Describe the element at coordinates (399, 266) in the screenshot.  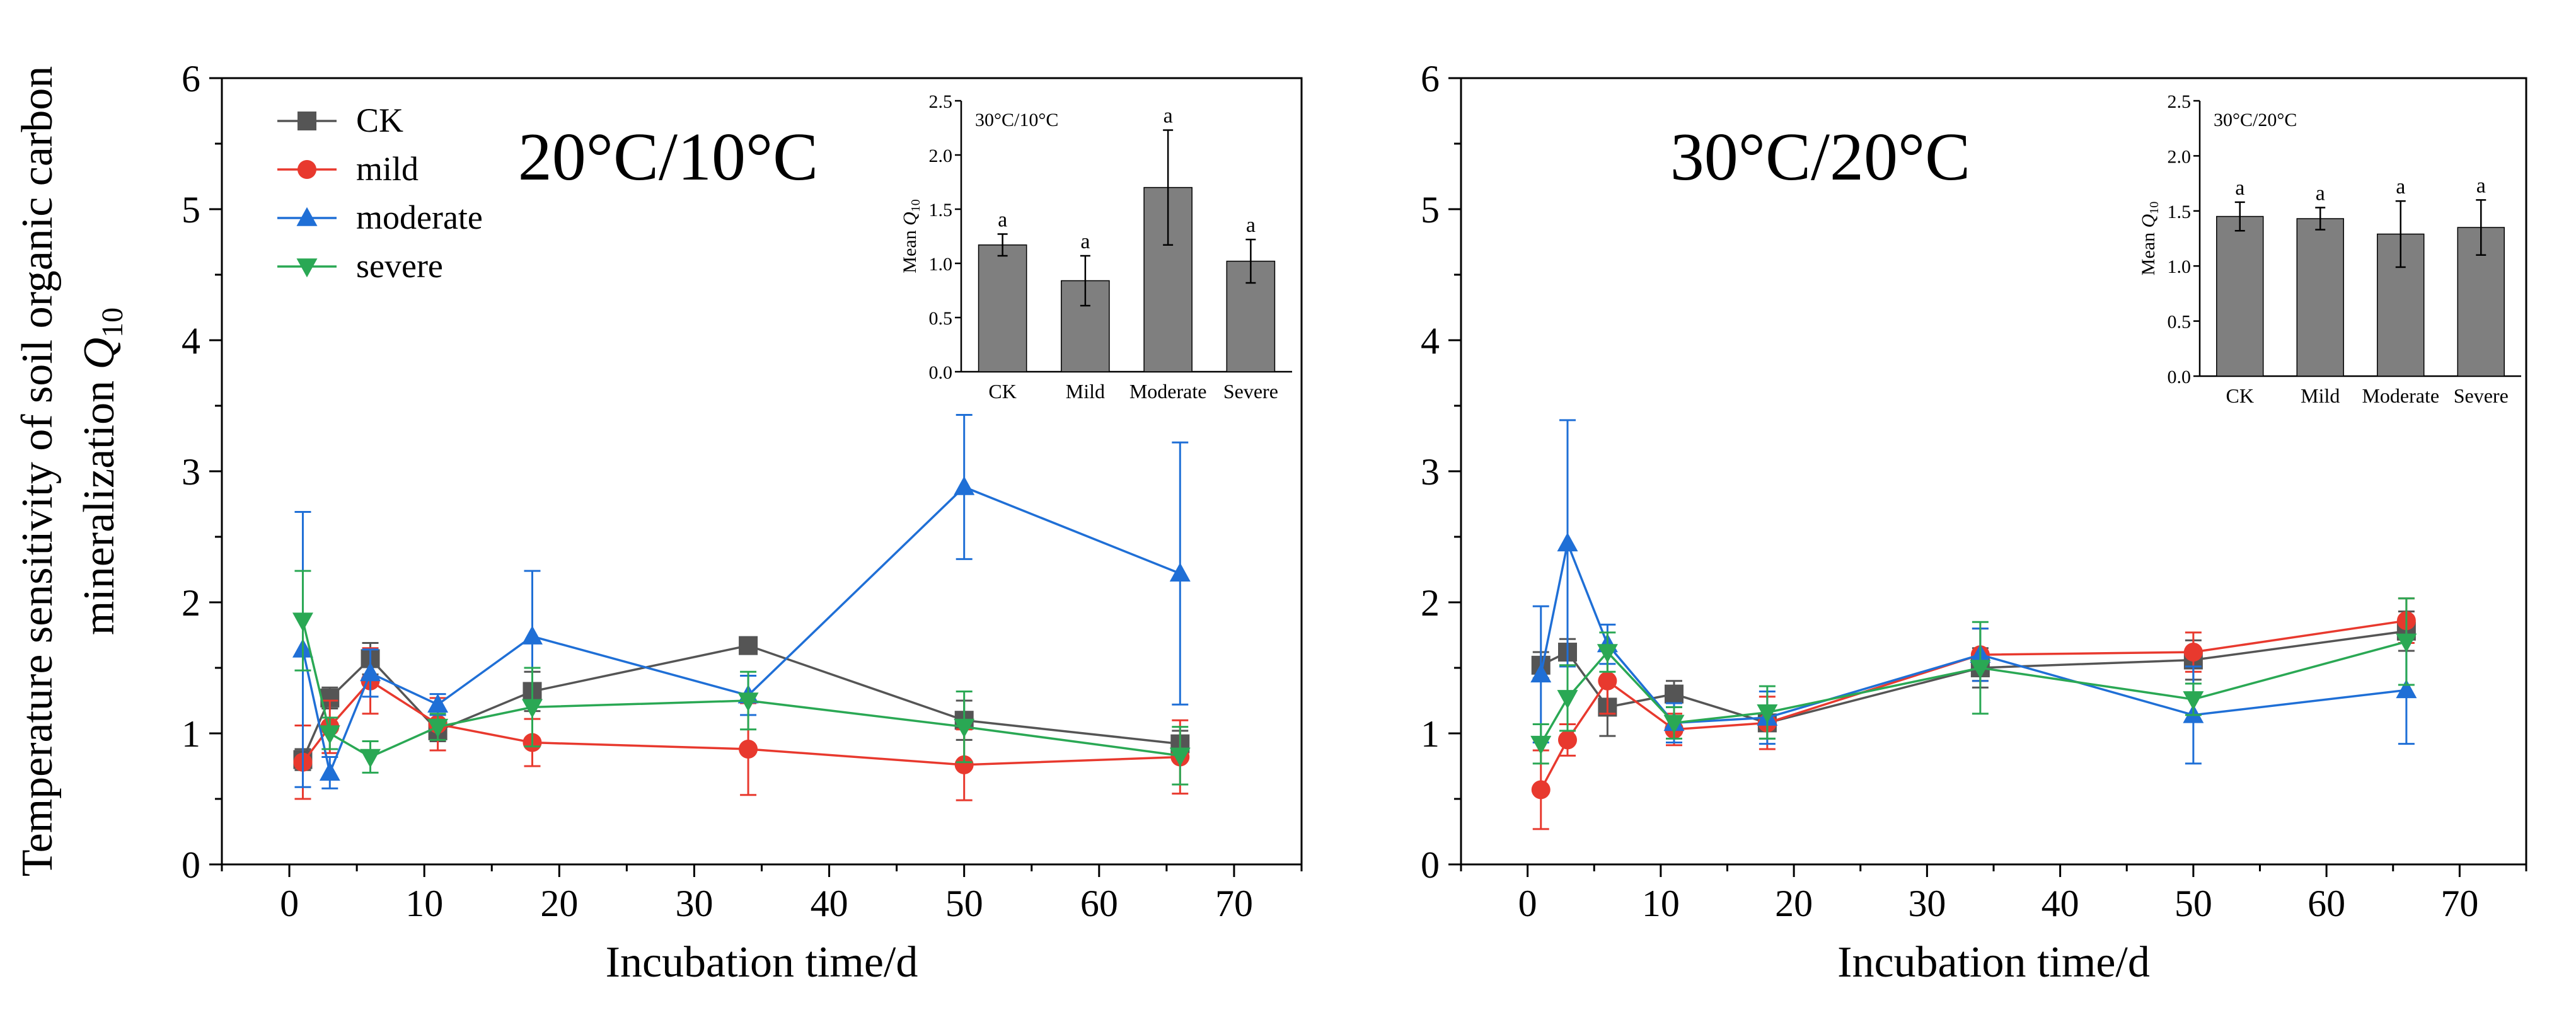
I see `legend-label-severe: severe` at that location.